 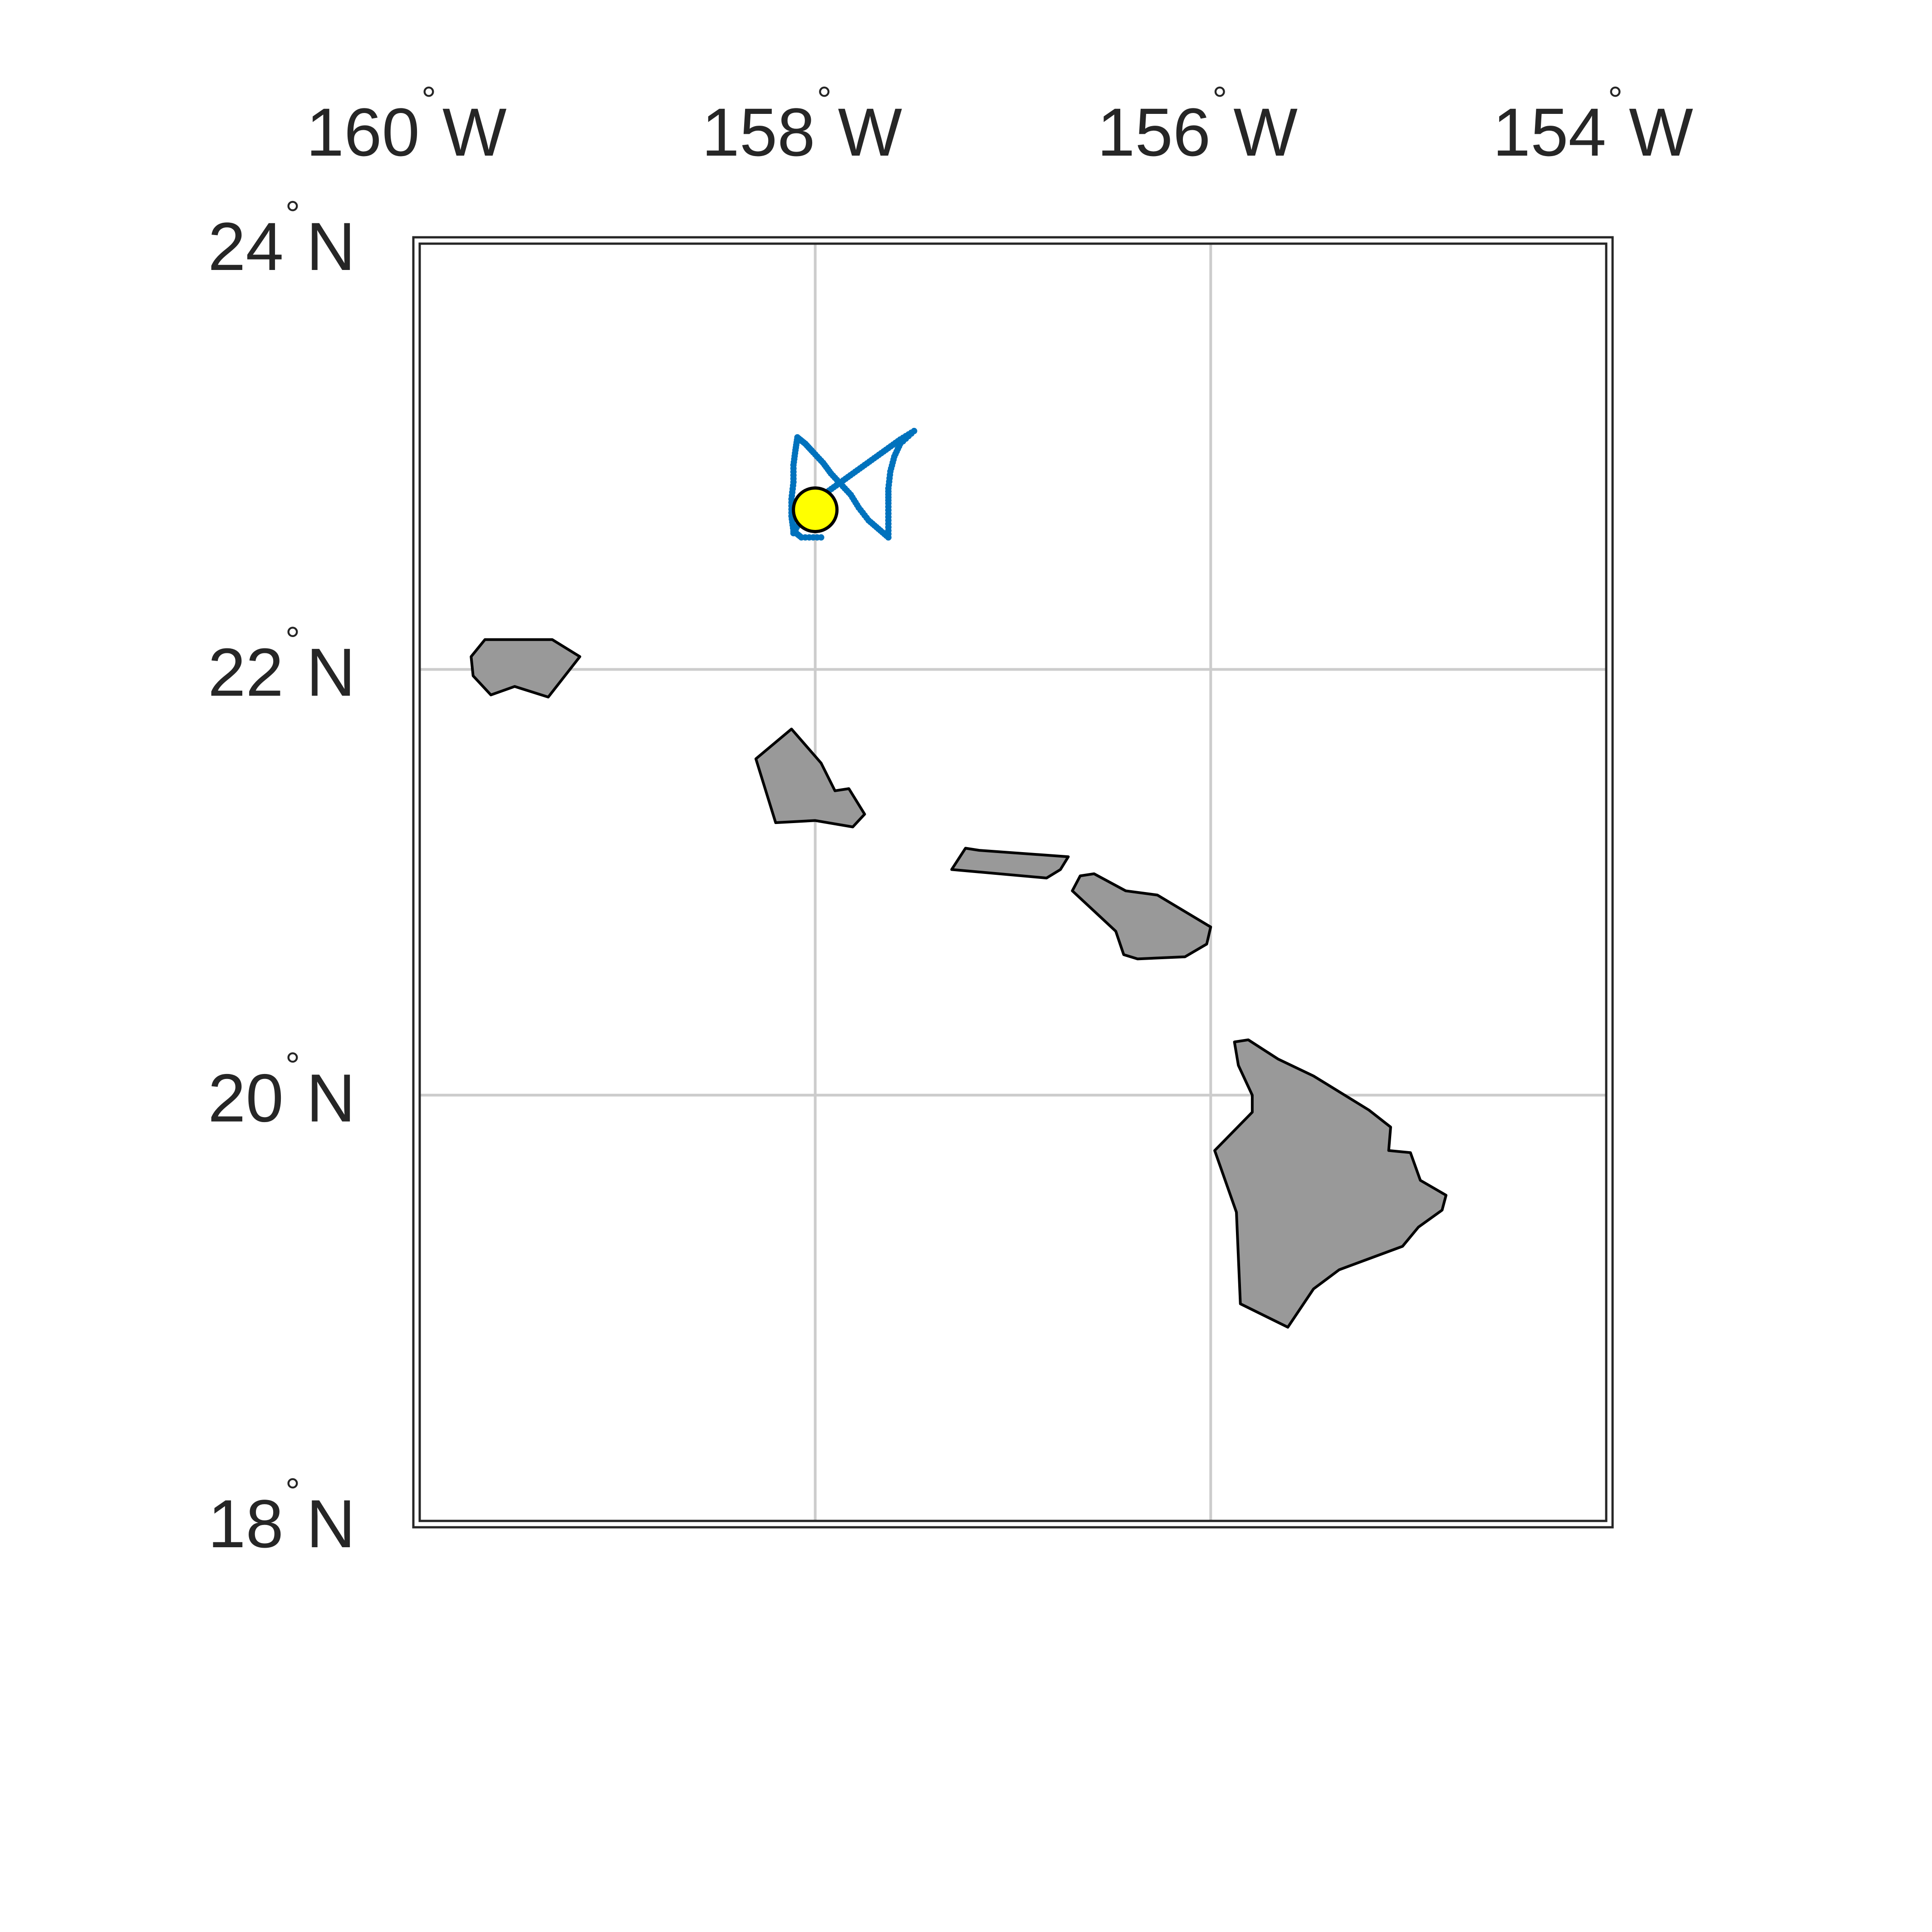 I want to click on tick-degree-value: 160, so click(x=363, y=132).